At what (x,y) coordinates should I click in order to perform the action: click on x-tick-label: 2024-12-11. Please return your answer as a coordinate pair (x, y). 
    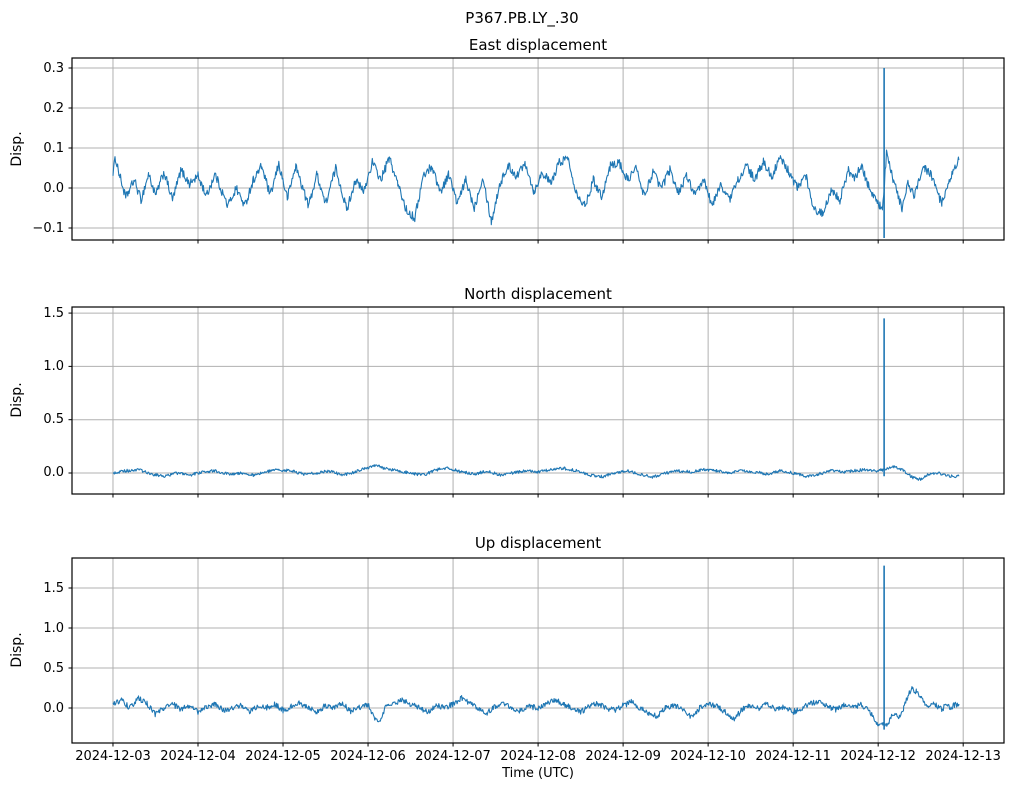
    Looking at the image, I should click on (793, 756).